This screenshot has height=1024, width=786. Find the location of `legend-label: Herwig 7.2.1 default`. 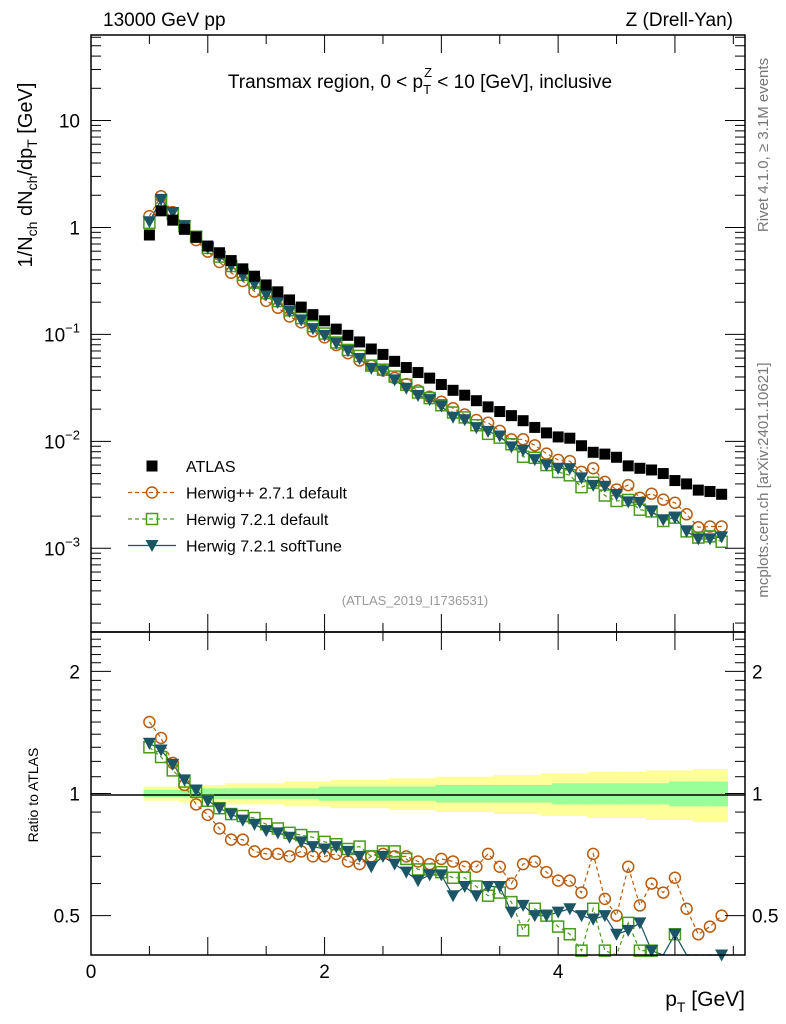

legend-label: Herwig 7.2.1 default is located at coordinates (257, 520).